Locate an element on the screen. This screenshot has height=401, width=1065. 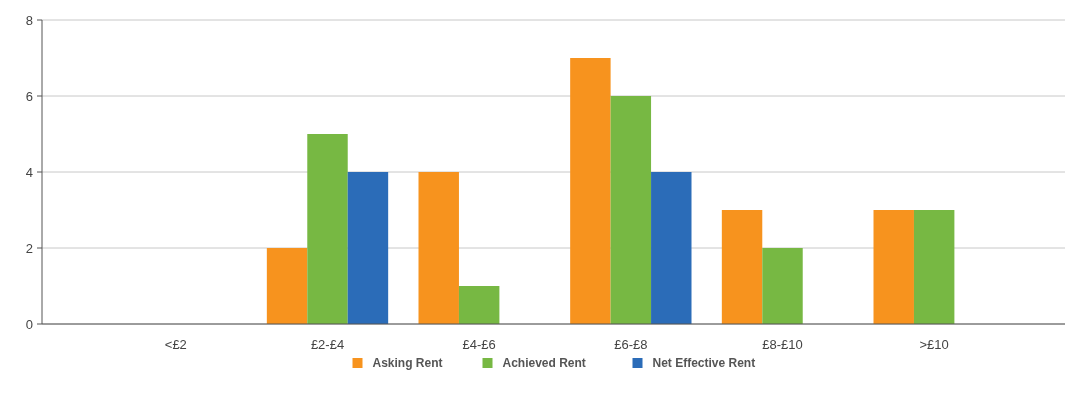
x-tick-label: £4-£6 is located at coordinates (479, 344).